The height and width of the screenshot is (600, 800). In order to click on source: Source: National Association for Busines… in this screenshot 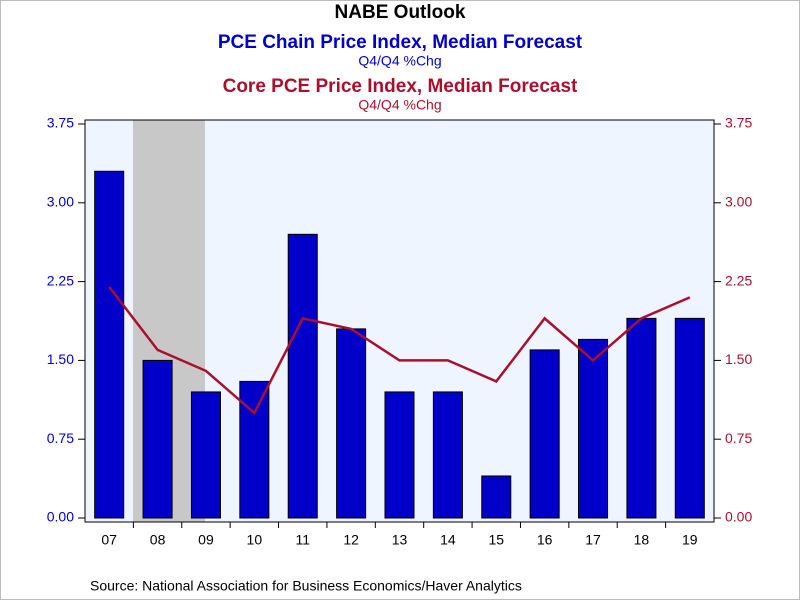, I will do `click(306, 586)`.